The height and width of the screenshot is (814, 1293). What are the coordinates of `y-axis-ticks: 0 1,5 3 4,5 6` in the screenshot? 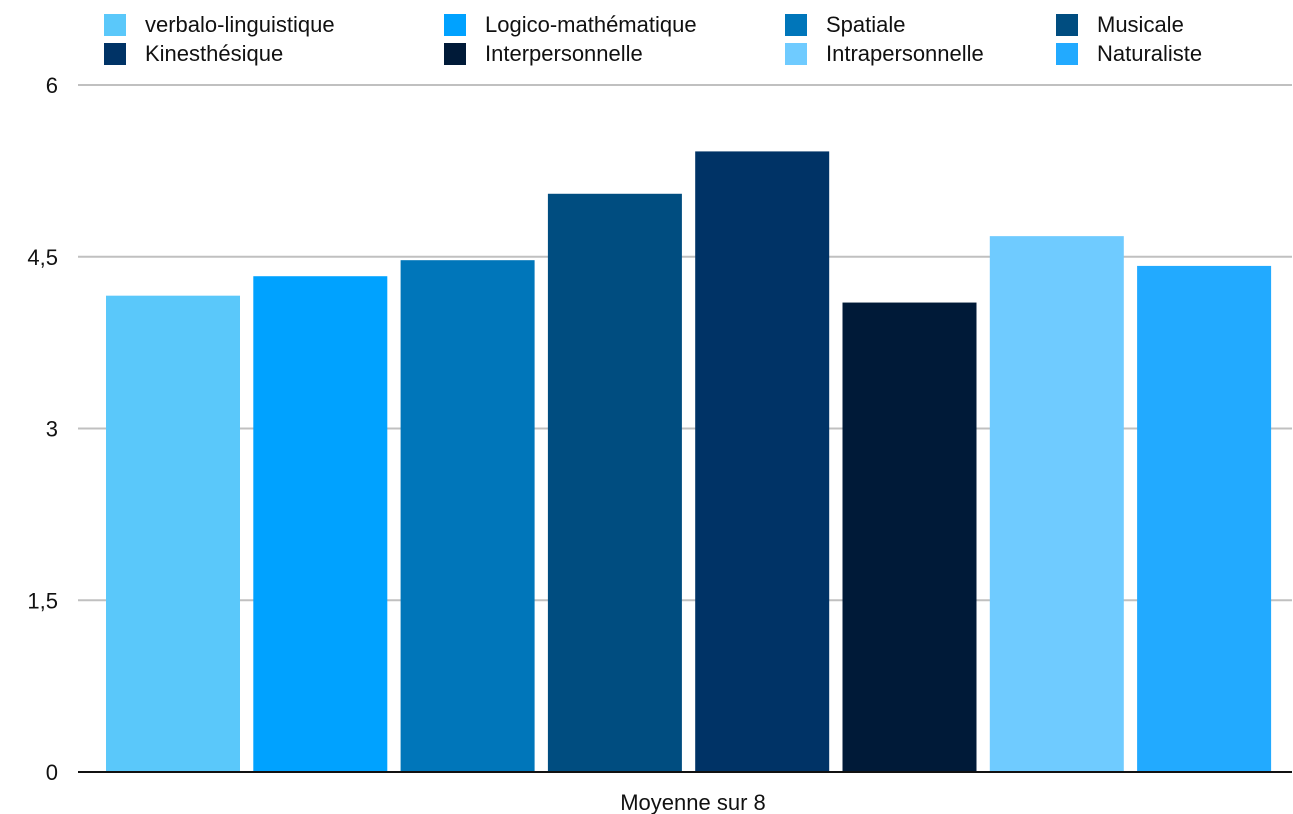 It's located at (42, 429).